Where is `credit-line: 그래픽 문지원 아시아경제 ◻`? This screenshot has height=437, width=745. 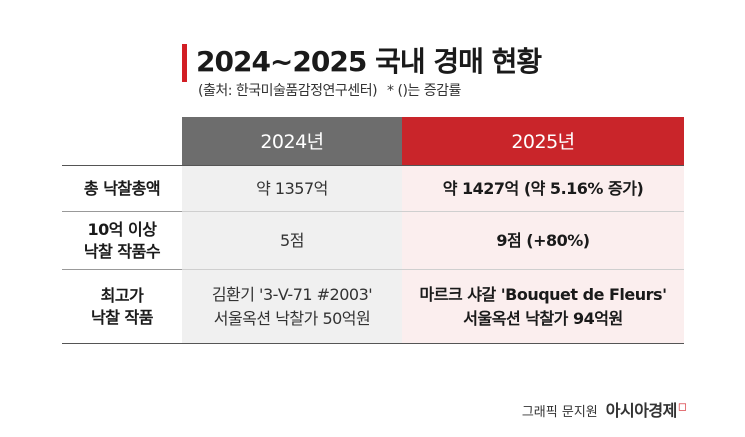
credit-line: 그래픽 문지원 아시아경제 ◻ is located at coordinates (604, 409).